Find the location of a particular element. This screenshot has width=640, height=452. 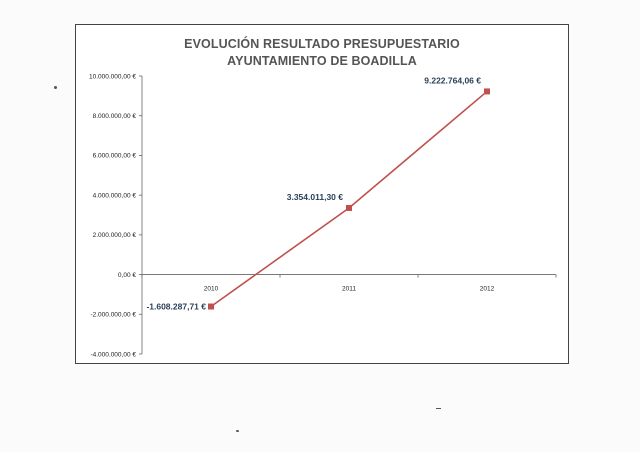

y-tick-label: 6.000.000,00 € is located at coordinates (115, 156).